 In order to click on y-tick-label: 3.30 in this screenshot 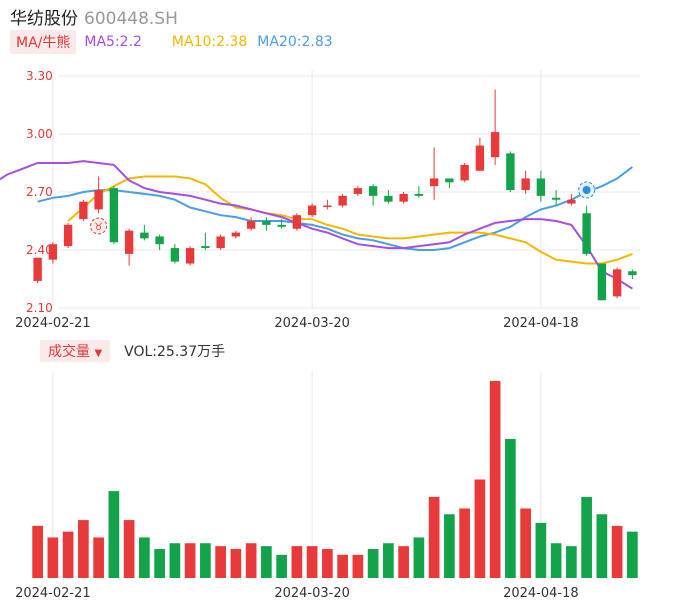, I will do `click(39, 76)`.